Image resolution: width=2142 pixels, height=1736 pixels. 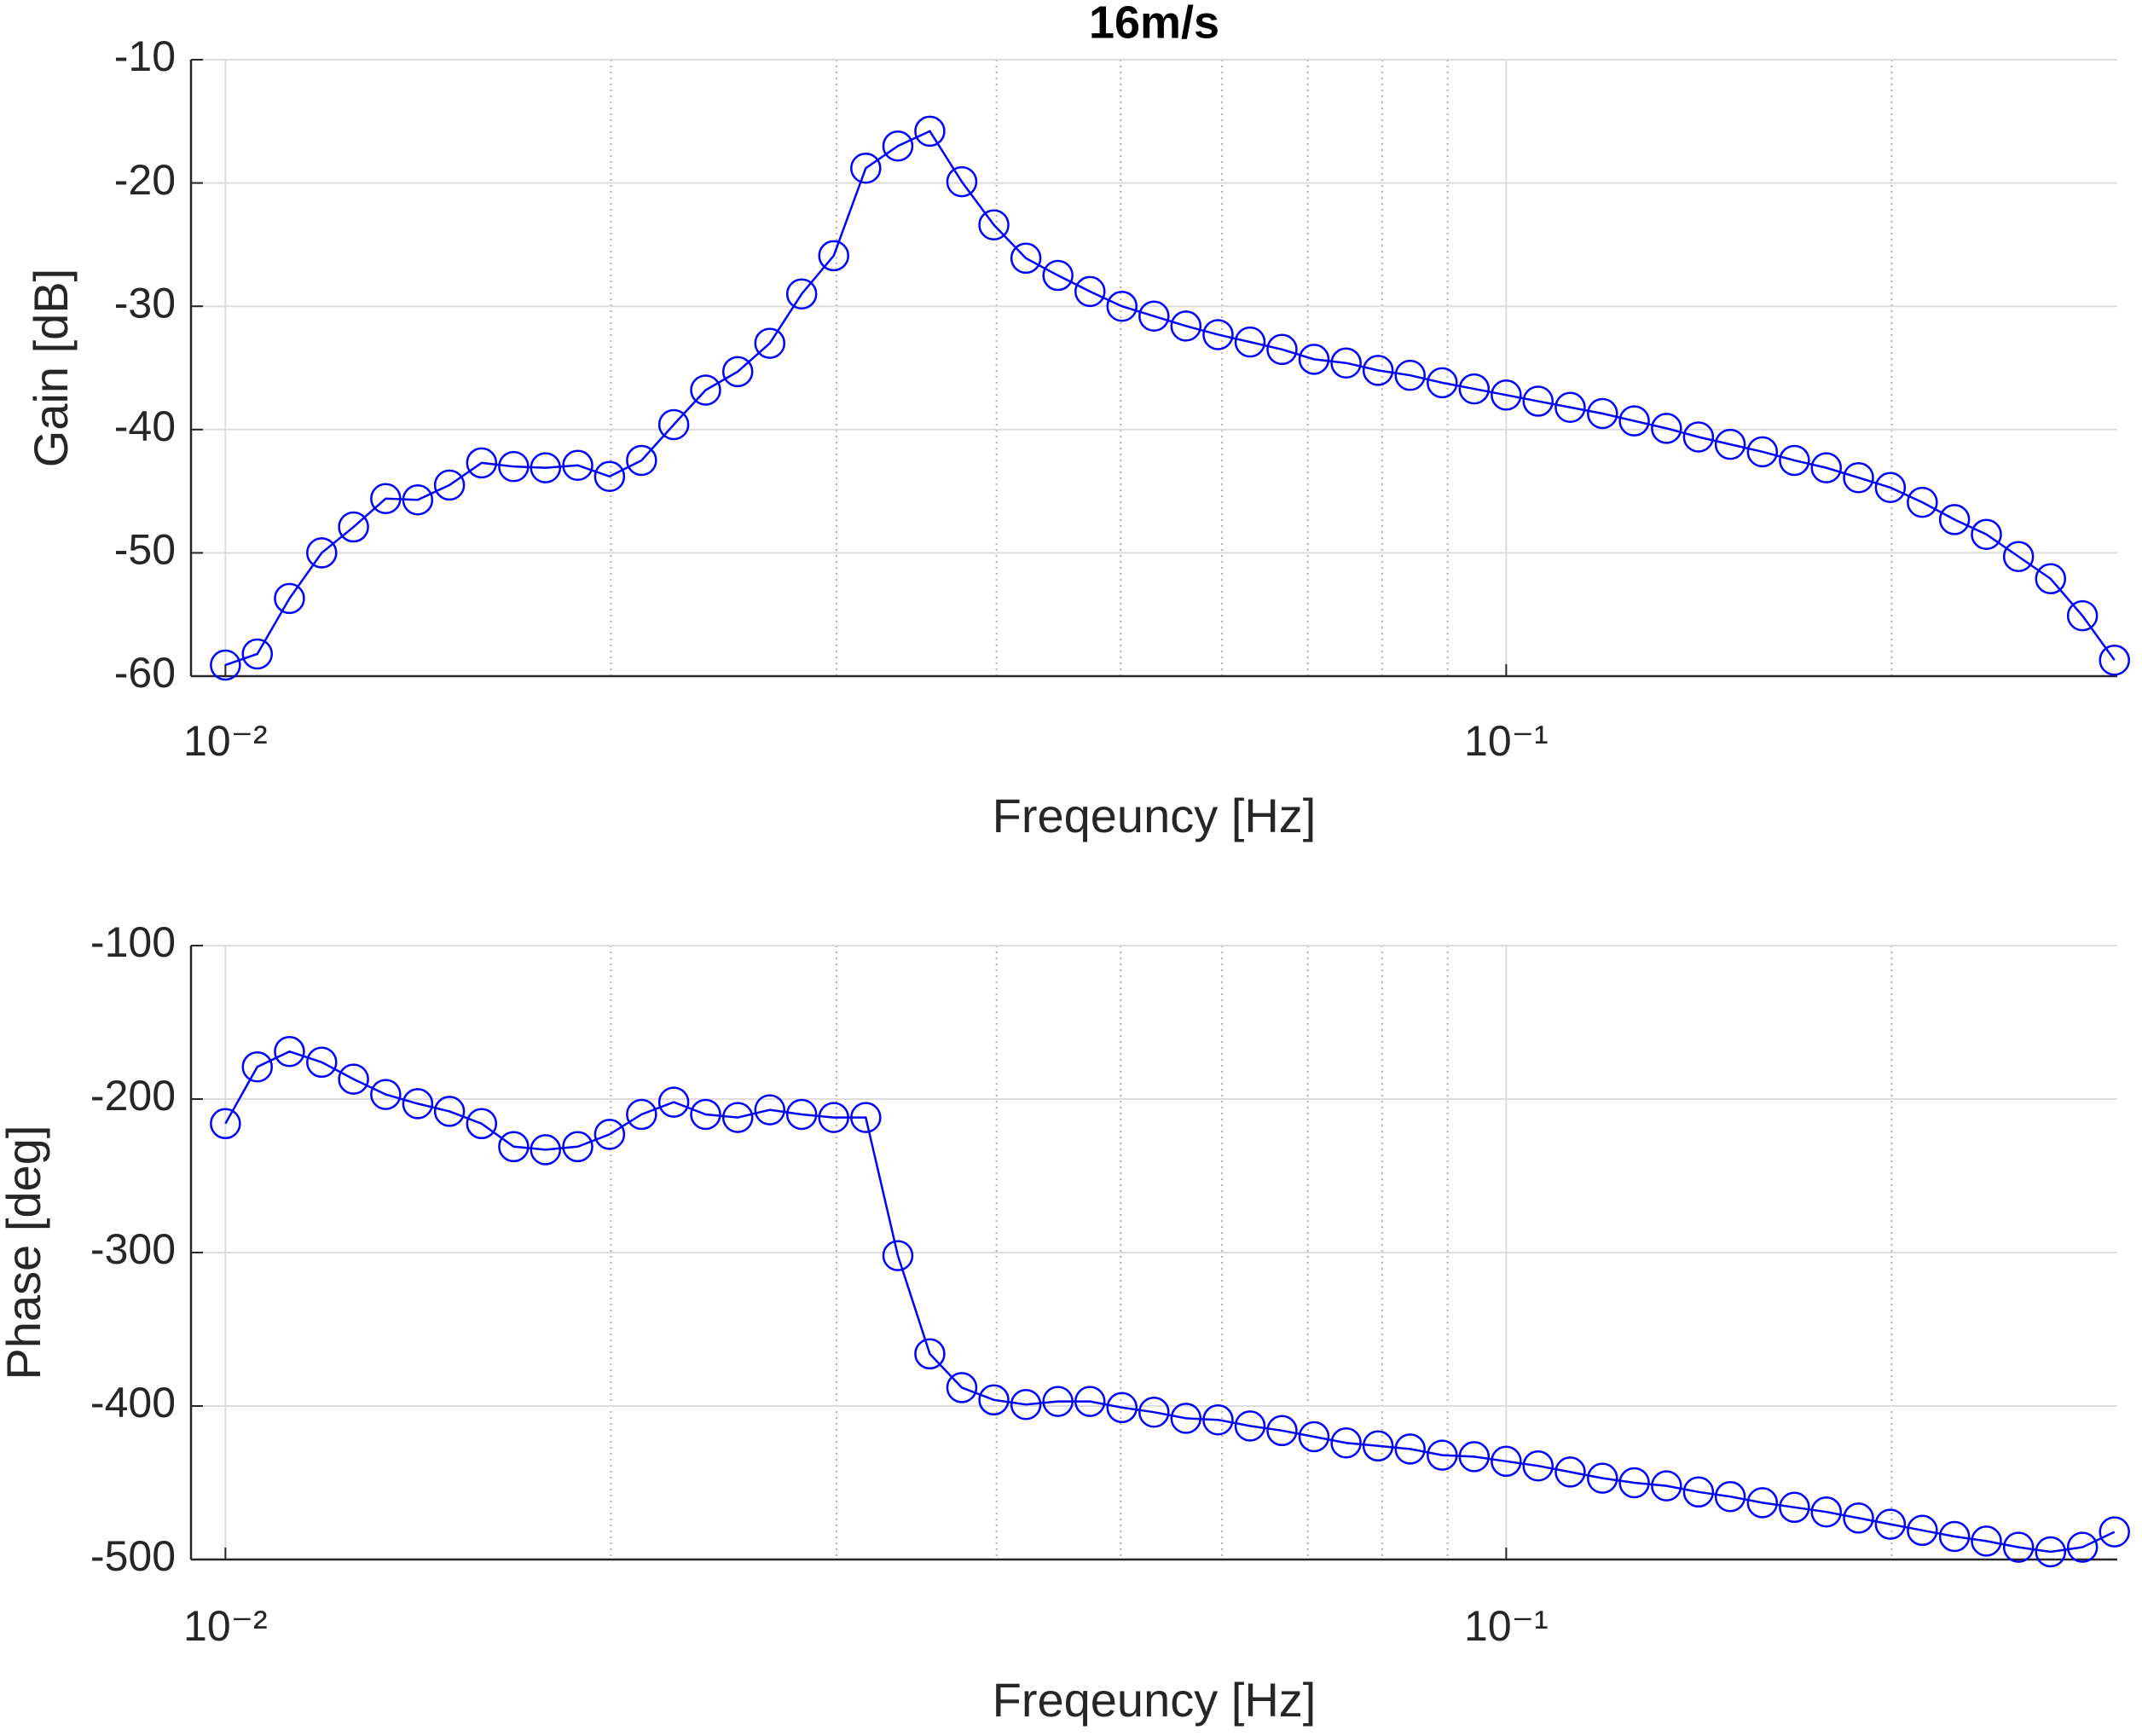 I want to click on y-axis-label: Phase [deg], so click(x=25, y=1253).